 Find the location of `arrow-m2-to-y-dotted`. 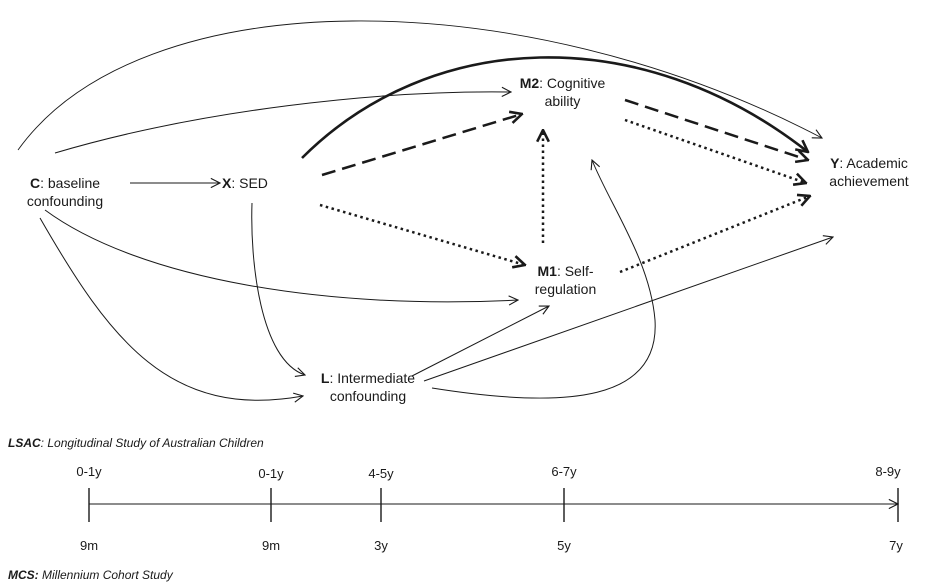

arrow-m2-to-y-dotted is located at coordinates (715, 150).